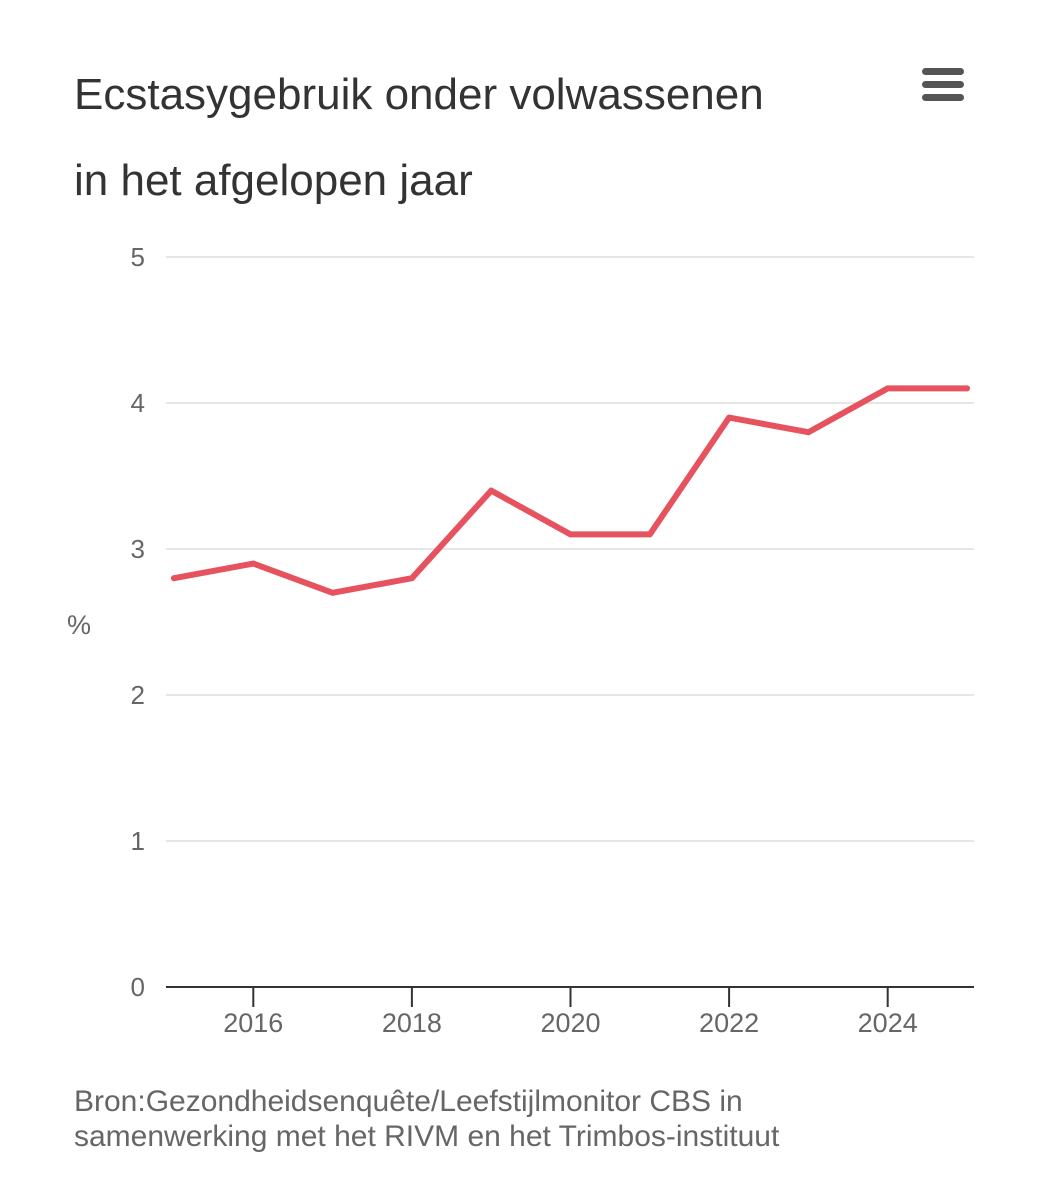 Image resolution: width=1048 pixels, height=1200 pixels. I want to click on chart-title-line-1: Ecstasygebruik onder volwassenen, so click(419, 94).